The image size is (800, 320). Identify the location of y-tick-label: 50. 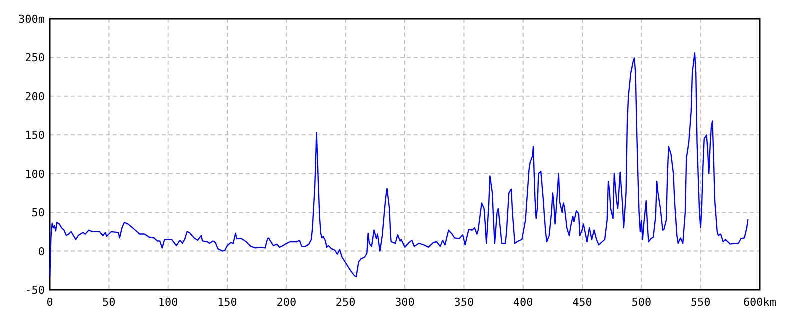
(38, 213).